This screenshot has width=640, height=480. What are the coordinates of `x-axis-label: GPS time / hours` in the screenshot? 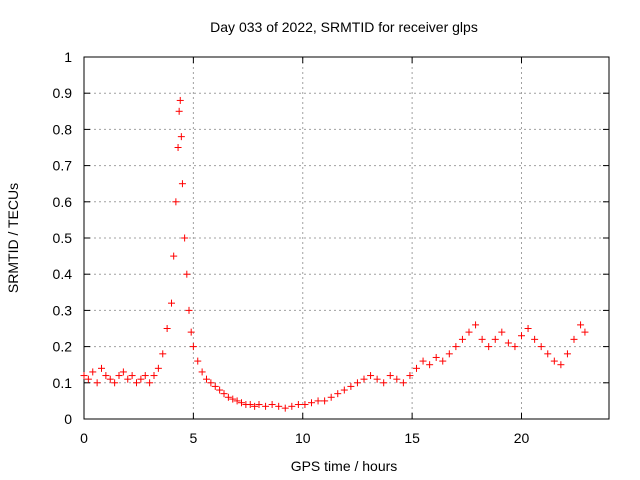 It's located at (344, 466).